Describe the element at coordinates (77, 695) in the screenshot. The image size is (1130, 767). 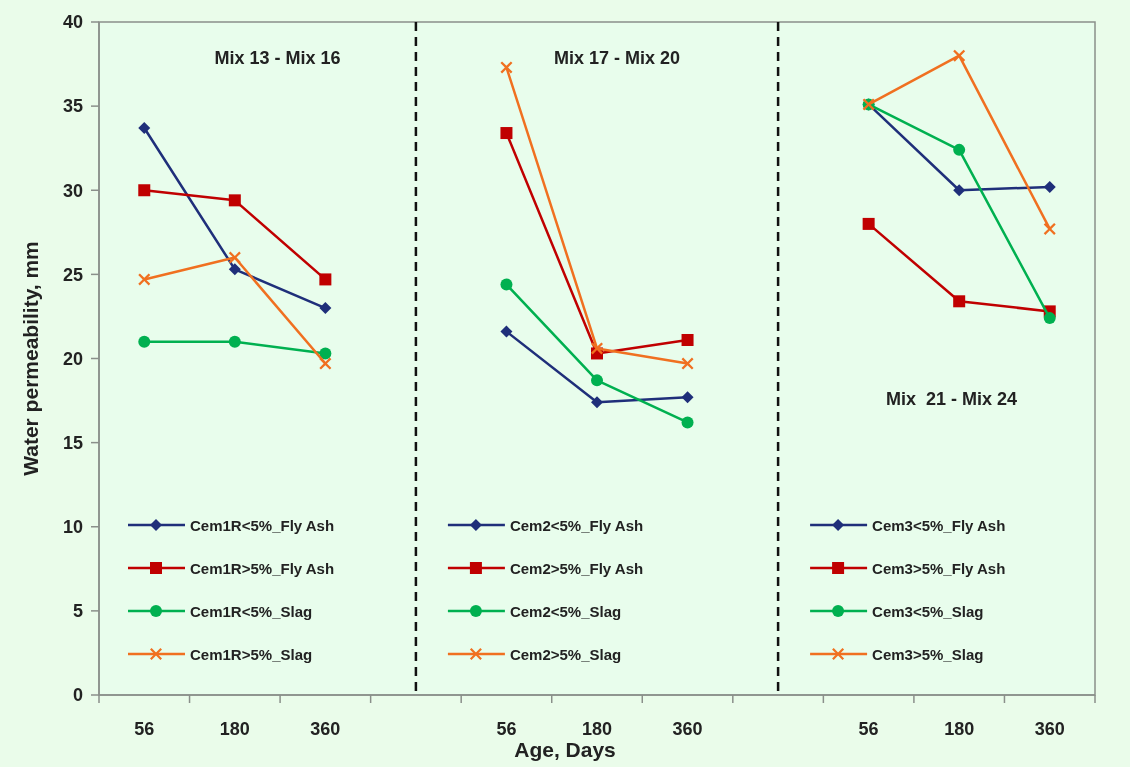
I see `y-tick-label: 0` at that location.